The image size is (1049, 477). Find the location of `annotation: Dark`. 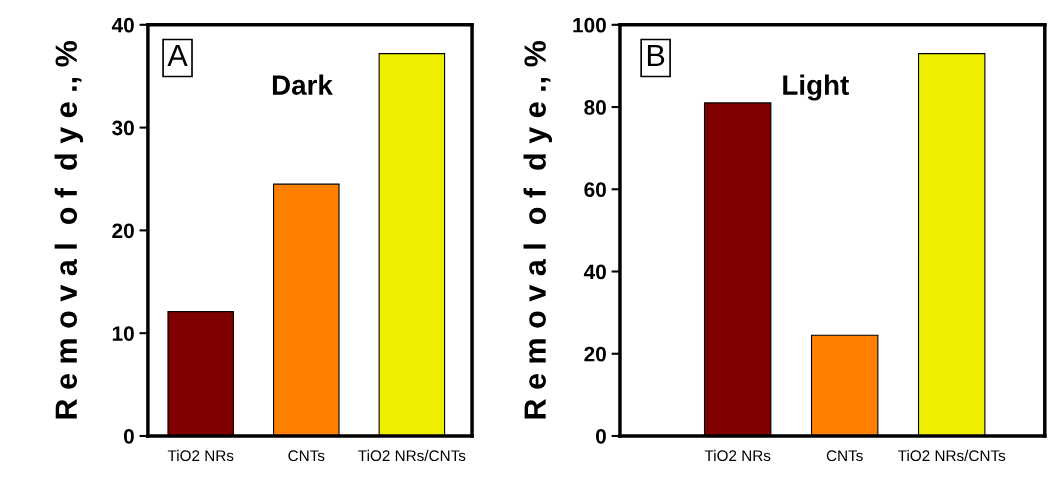

annotation: Dark is located at coordinates (302, 84).